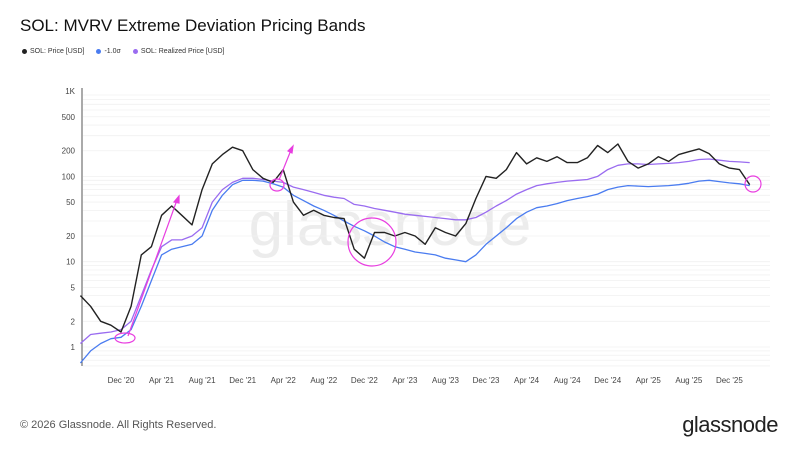 Image resolution: width=800 pixels, height=450 pixels. Describe the element at coordinates (284, 380) in the screenshot. I see `x-tick-label: Apr '22` at that location.